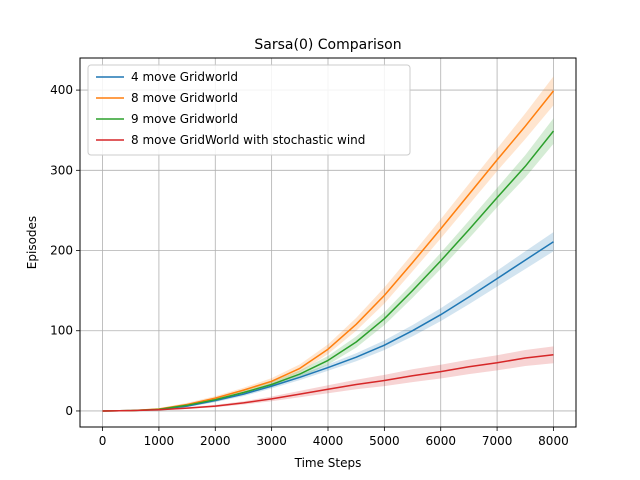  What do you see at coordinates (61, 251) in the screenshot?
I see `y-tick-label: 200` at bounding box center [61, 251].